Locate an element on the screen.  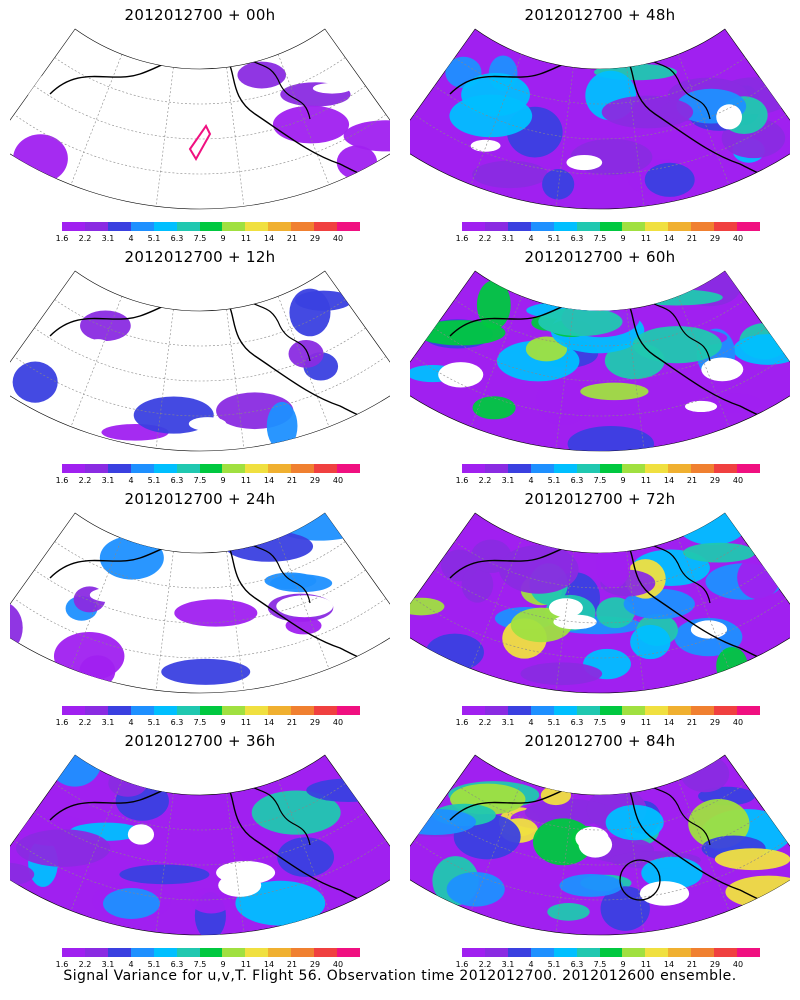
panel-title: 2012012700 + 84h is located at coordinates (600, 741).